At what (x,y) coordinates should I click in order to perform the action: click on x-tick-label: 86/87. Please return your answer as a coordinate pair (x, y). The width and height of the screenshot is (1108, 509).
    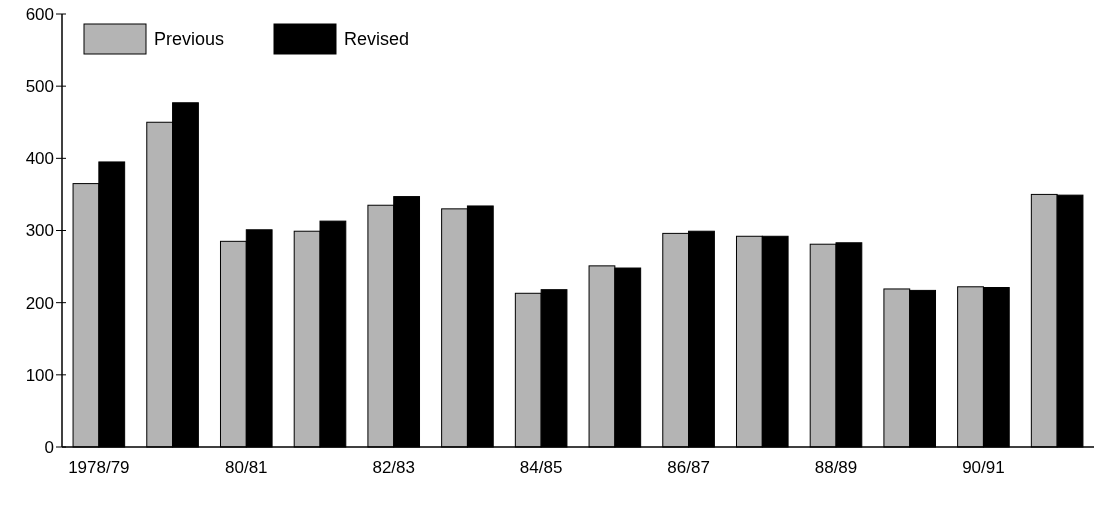
    Looking at the image, I should click on (688, 467).